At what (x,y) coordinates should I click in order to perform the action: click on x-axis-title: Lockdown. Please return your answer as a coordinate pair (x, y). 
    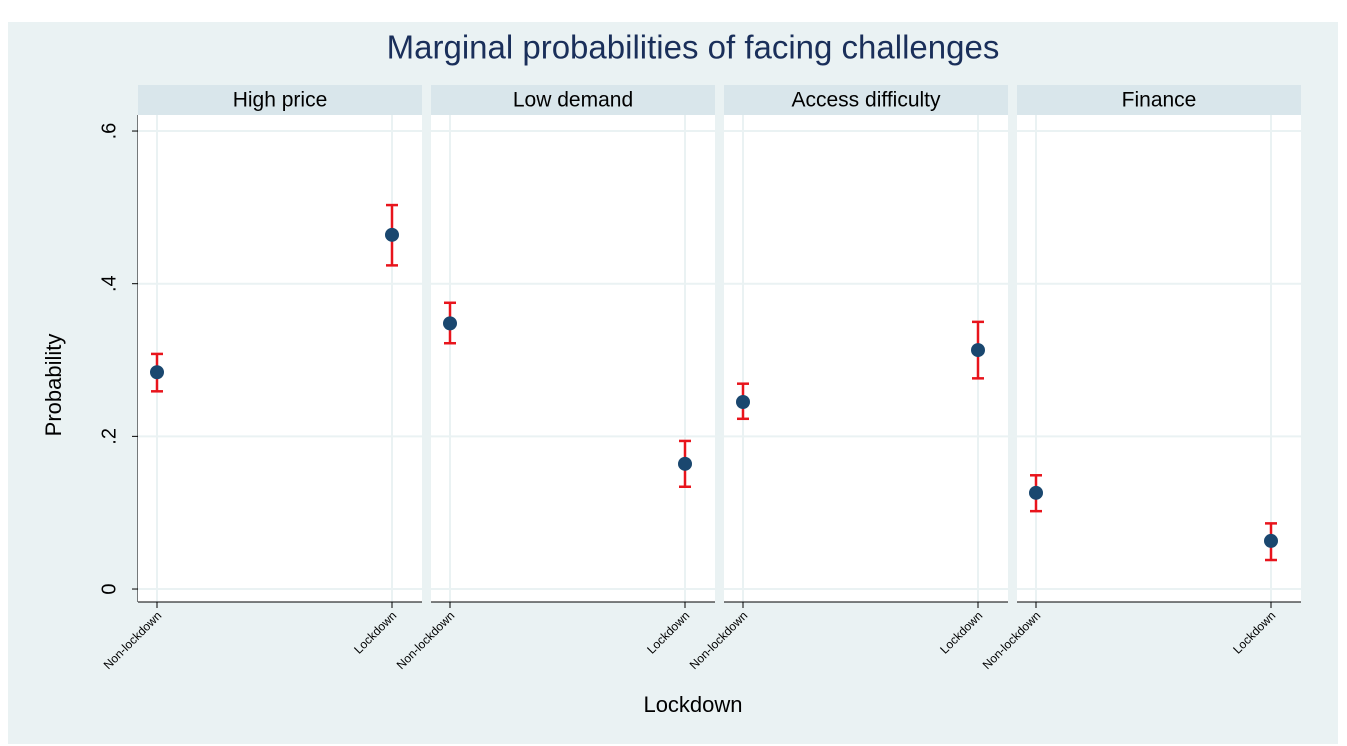
    Looking at the image, I should click on (692, 704).